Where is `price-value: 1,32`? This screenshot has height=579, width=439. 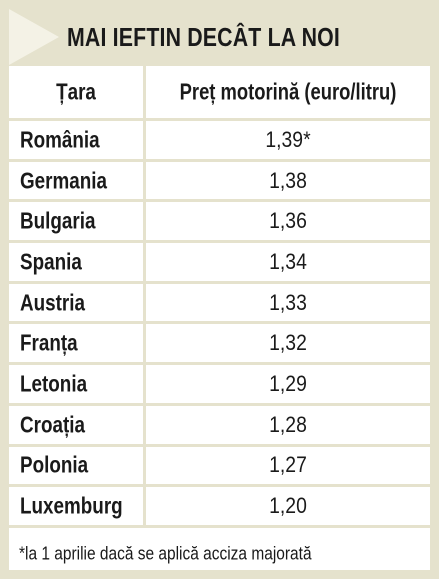 price-value: 1,32 is located at coordinates (288, 343).